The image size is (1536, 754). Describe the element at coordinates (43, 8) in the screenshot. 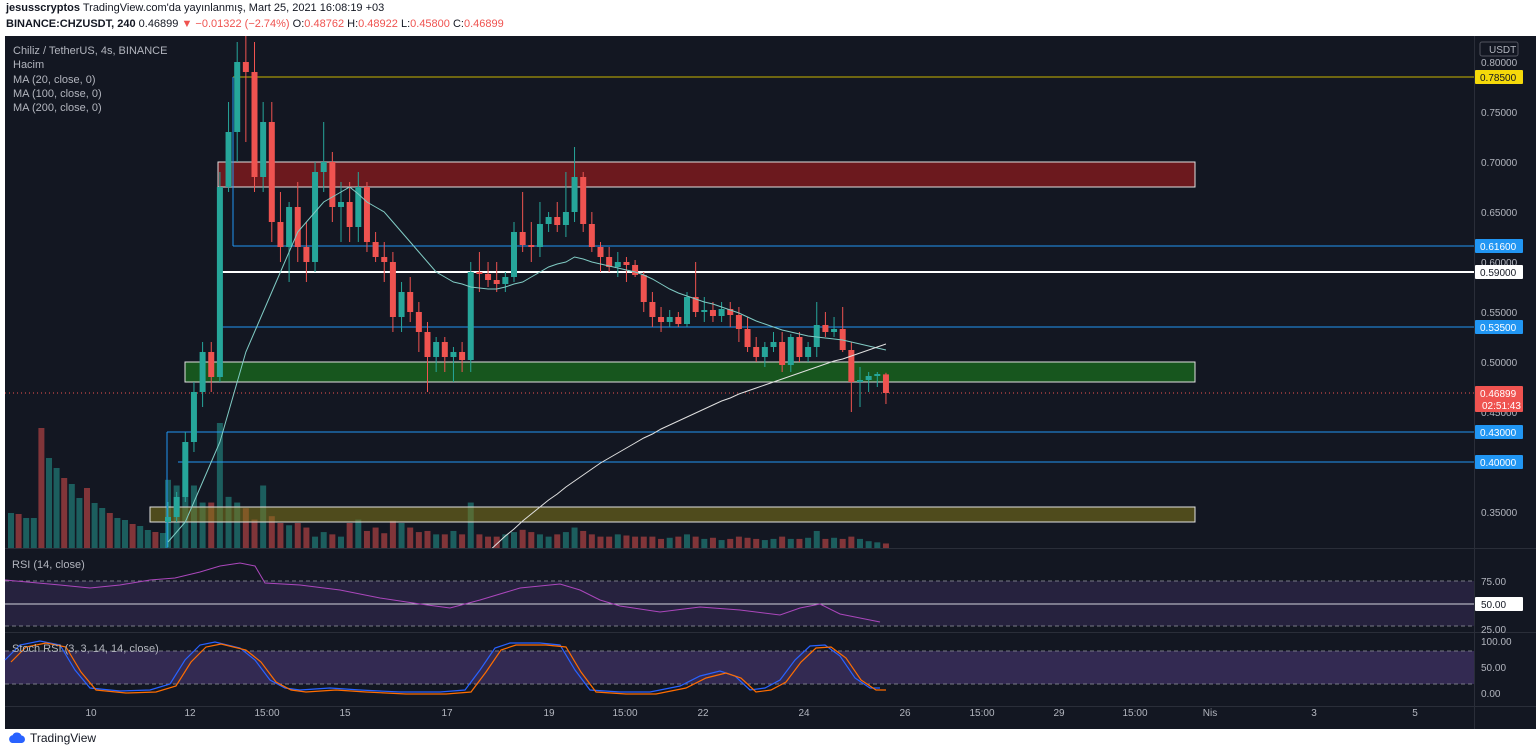

I see `author-name: jesusscryptos` at that location.